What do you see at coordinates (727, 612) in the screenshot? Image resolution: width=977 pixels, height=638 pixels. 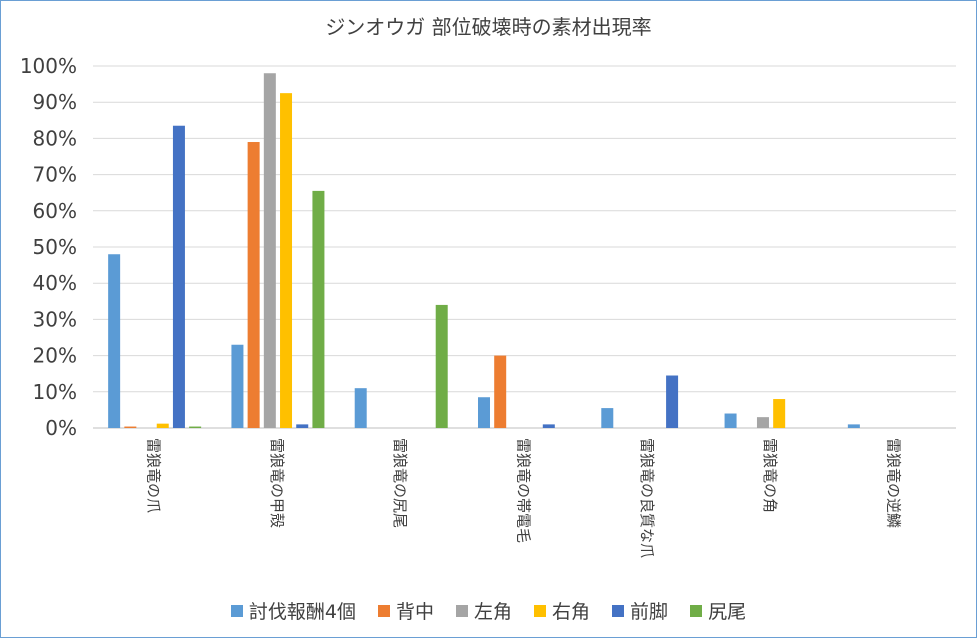 I see `legend-label: 尻尾` at bounding box center [727, 612].